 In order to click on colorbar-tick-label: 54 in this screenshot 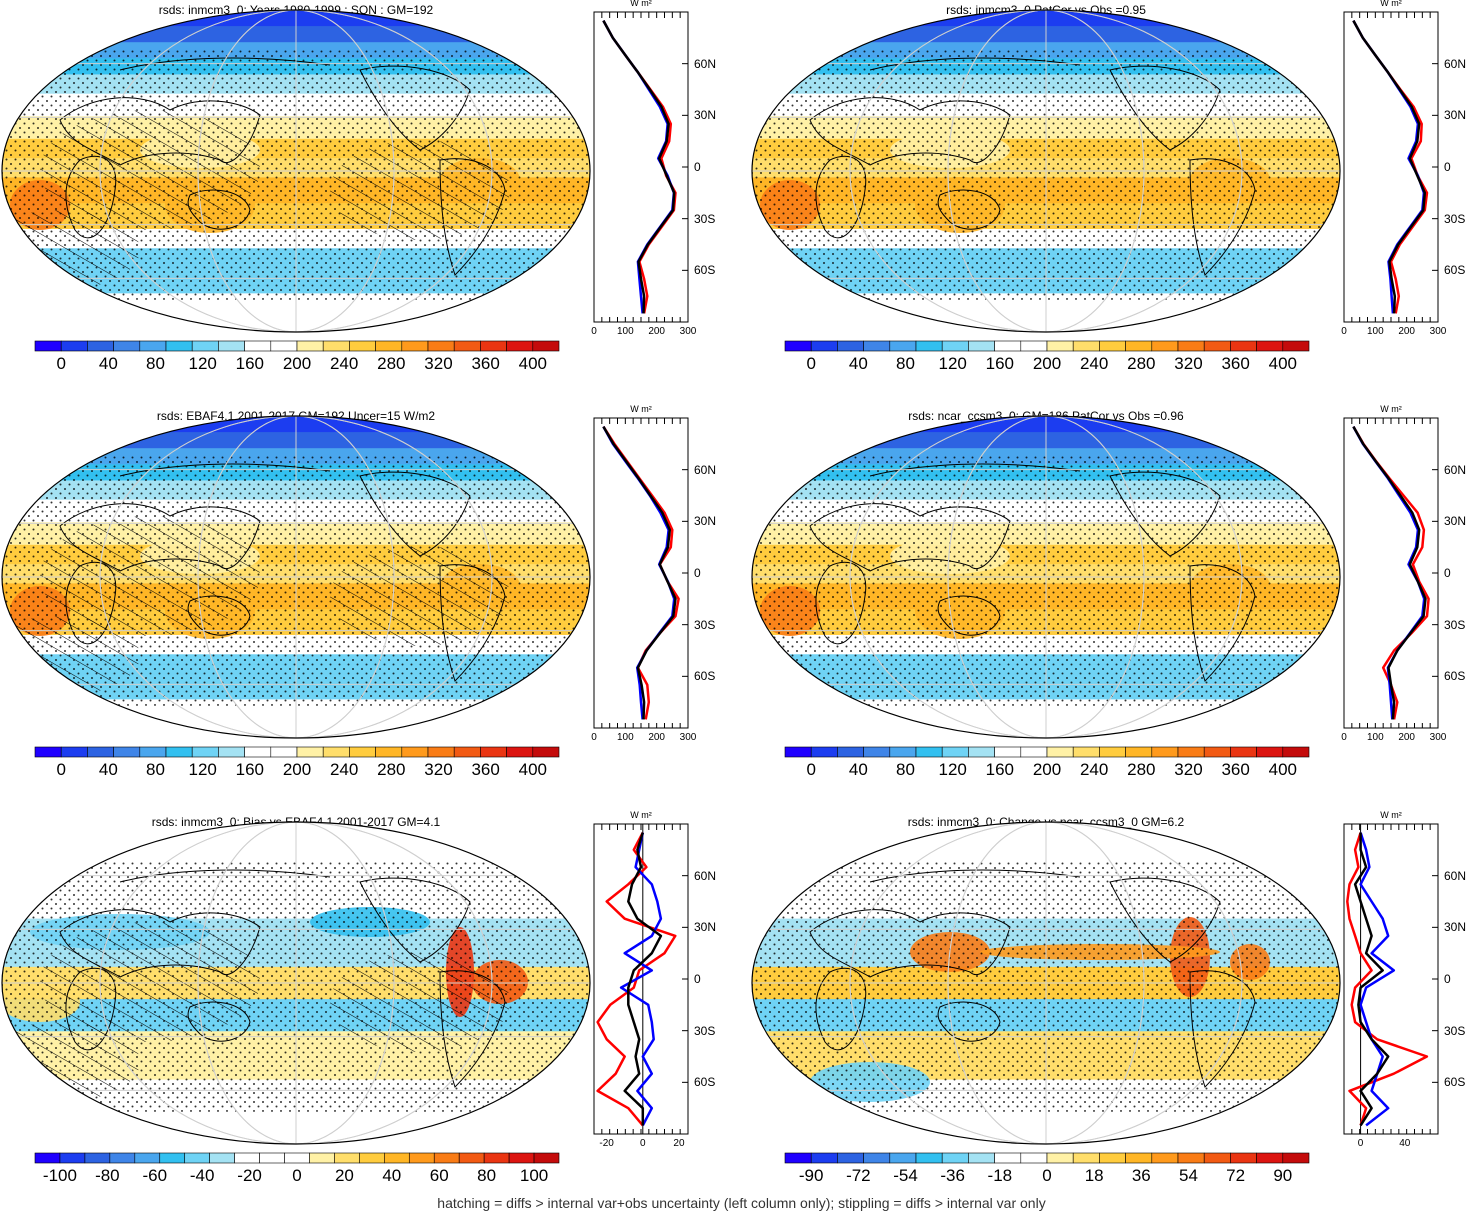, I will do `click(1188, 1175)`.